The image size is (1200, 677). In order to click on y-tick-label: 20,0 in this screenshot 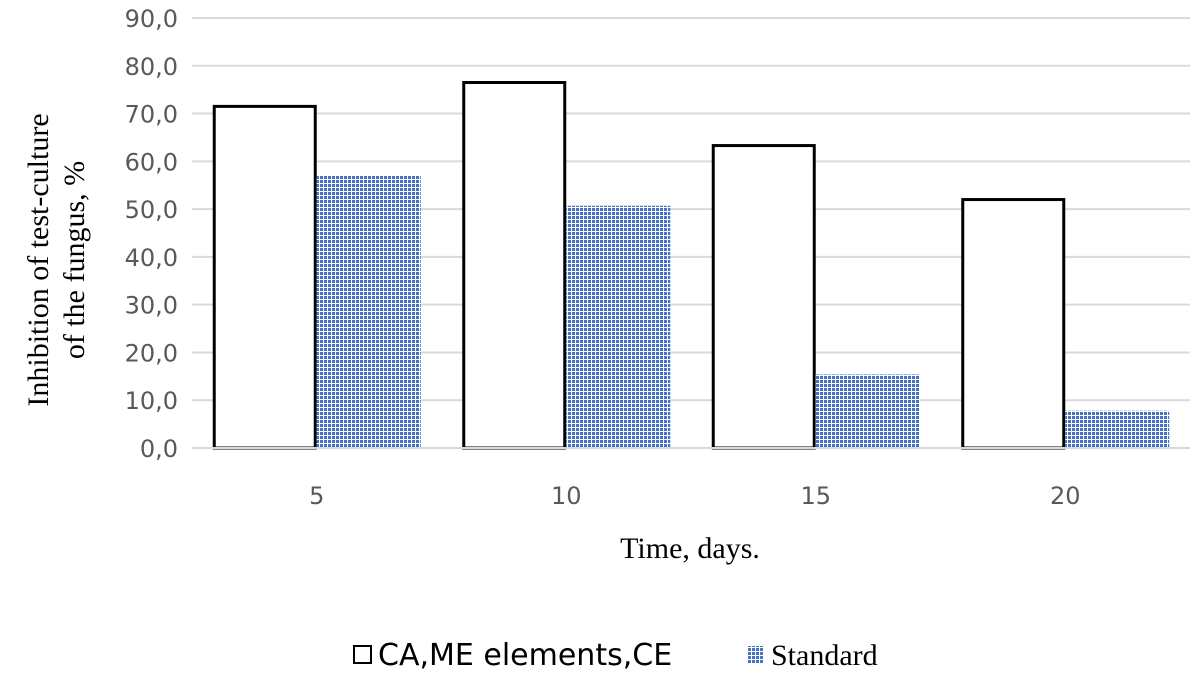, I will do `click(151, 353)`.